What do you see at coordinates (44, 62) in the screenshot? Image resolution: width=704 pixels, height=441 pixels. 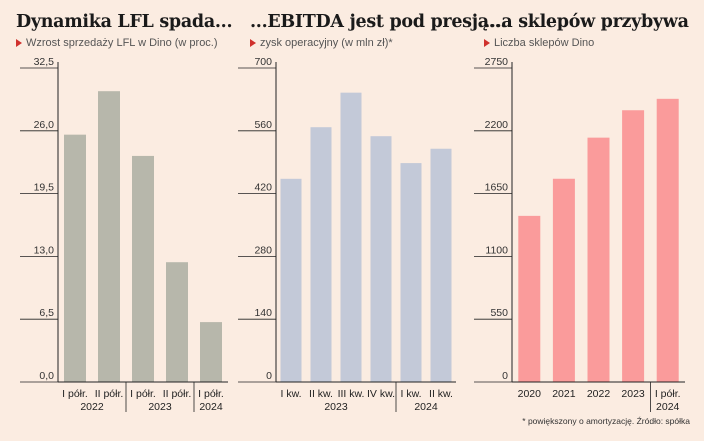 I see `y-tick-label: 32,5` at bounding box center [44, 62].